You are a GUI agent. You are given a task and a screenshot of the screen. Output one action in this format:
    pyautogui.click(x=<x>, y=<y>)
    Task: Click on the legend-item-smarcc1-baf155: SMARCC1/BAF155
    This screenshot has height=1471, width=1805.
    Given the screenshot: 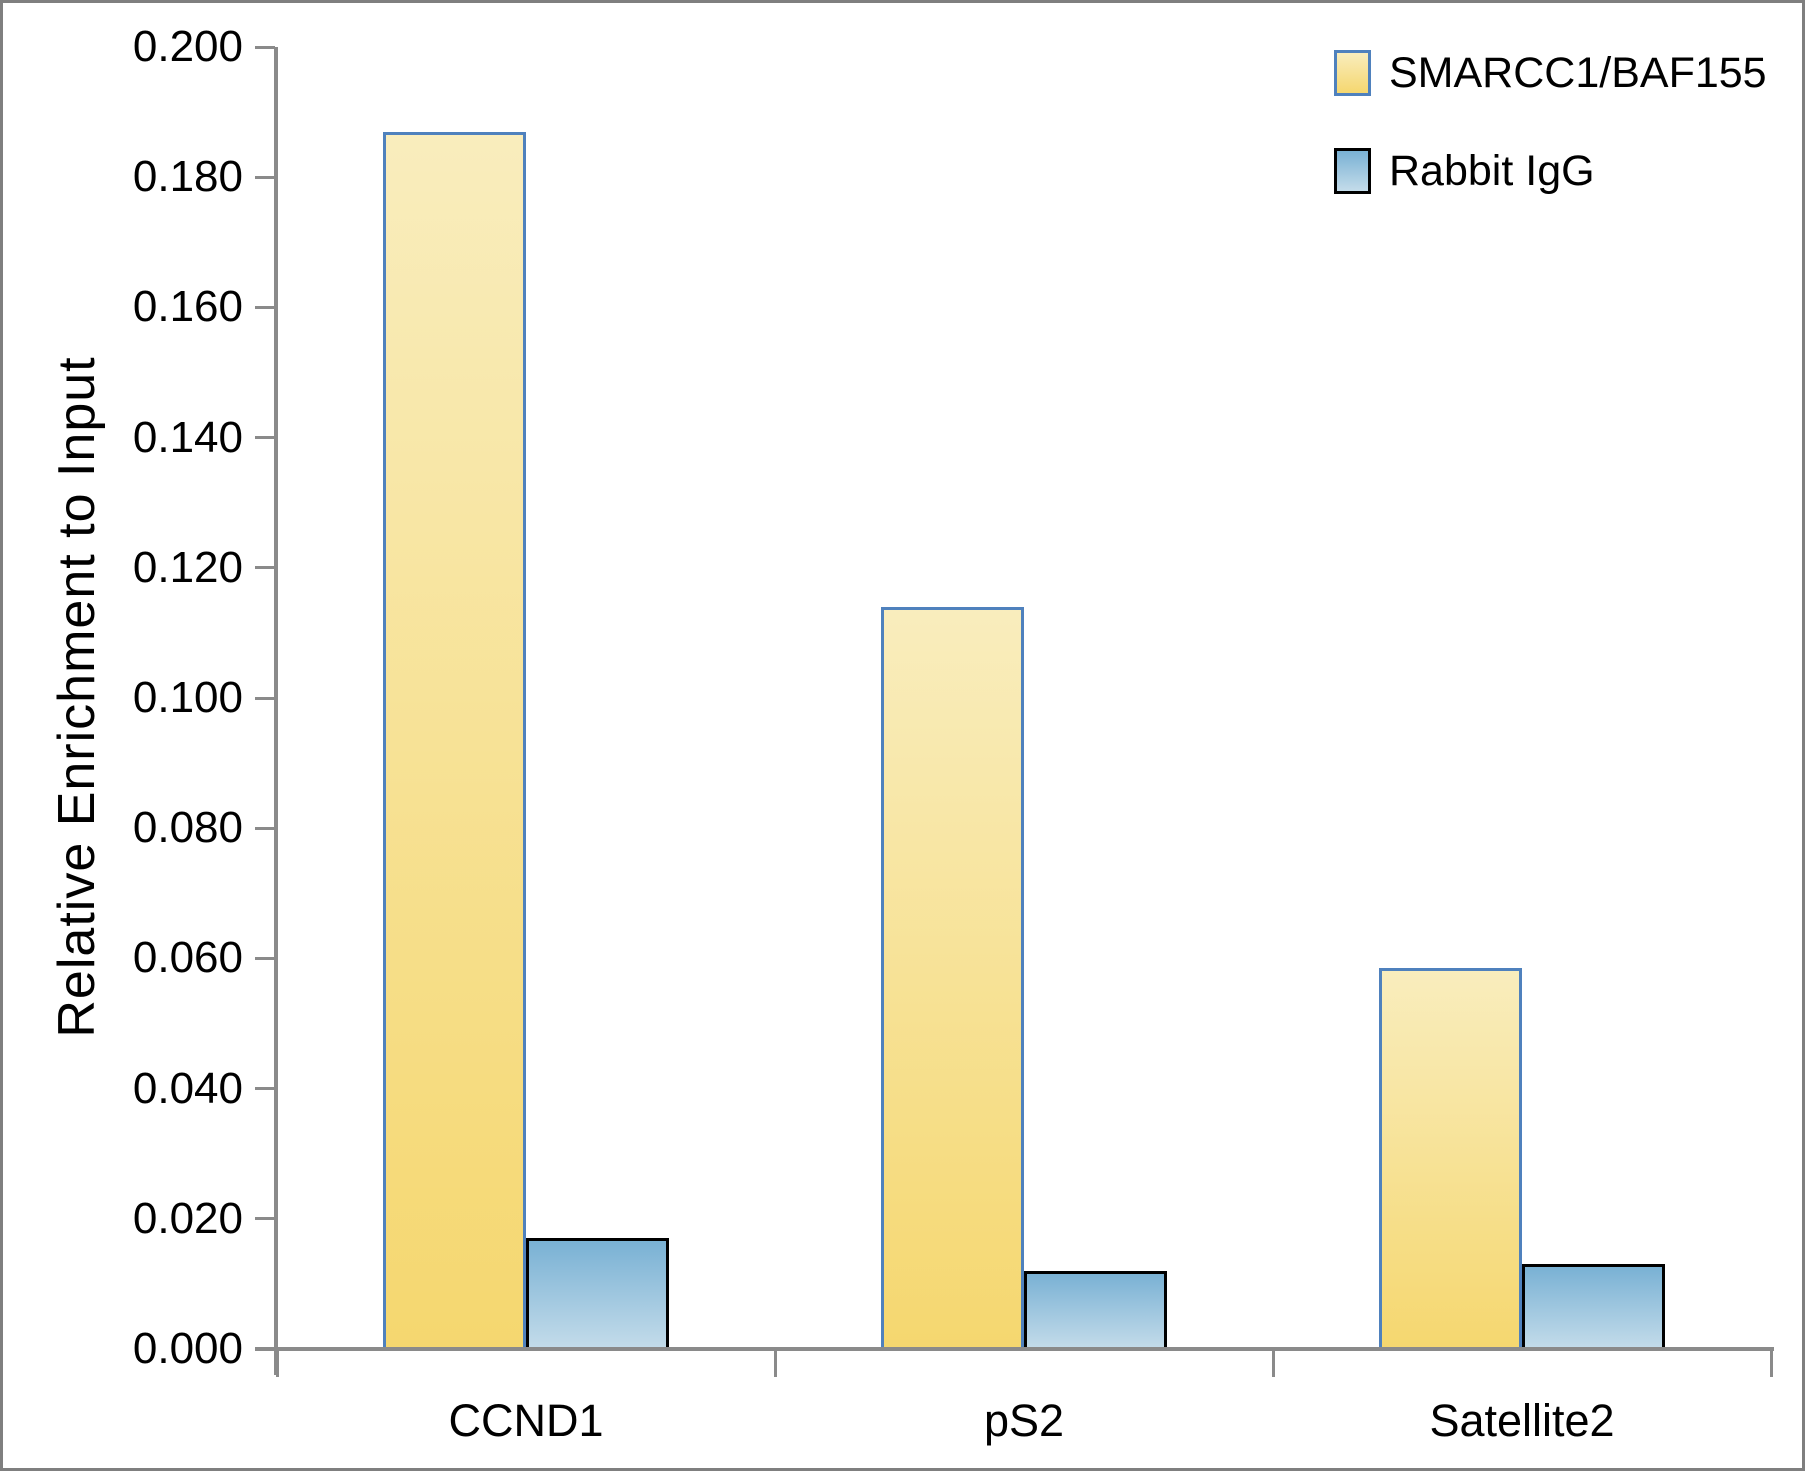 What is the action you would take?
    pyautogui.click(x=1550, y=73)
    